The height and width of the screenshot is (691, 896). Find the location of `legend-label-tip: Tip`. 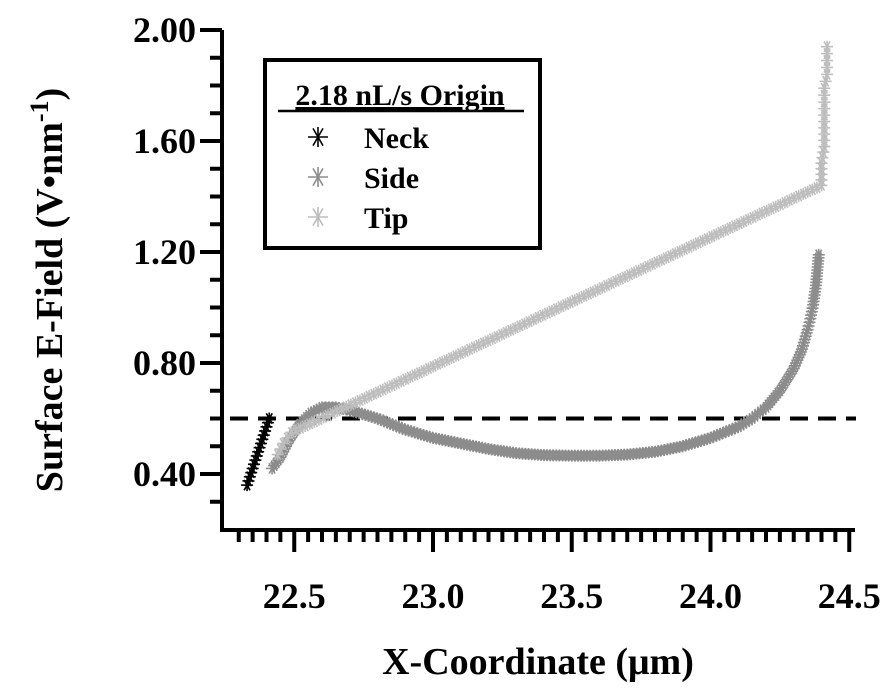

legend-label-tip: Tip is located at coordinates (386, 218).